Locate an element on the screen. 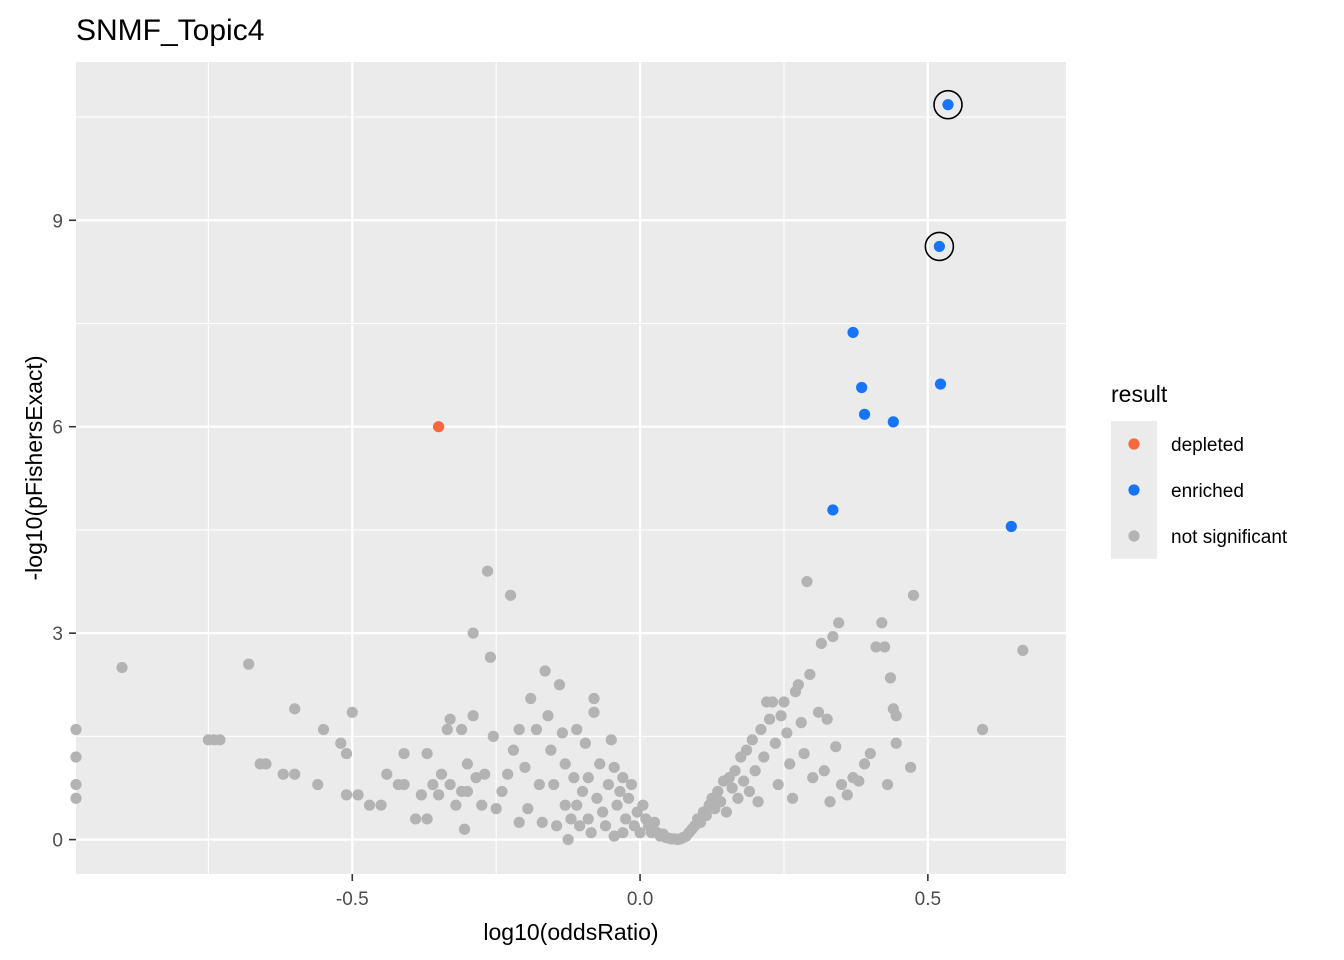  x-tick-label: -0.5 is located at coordinates (352, 899).